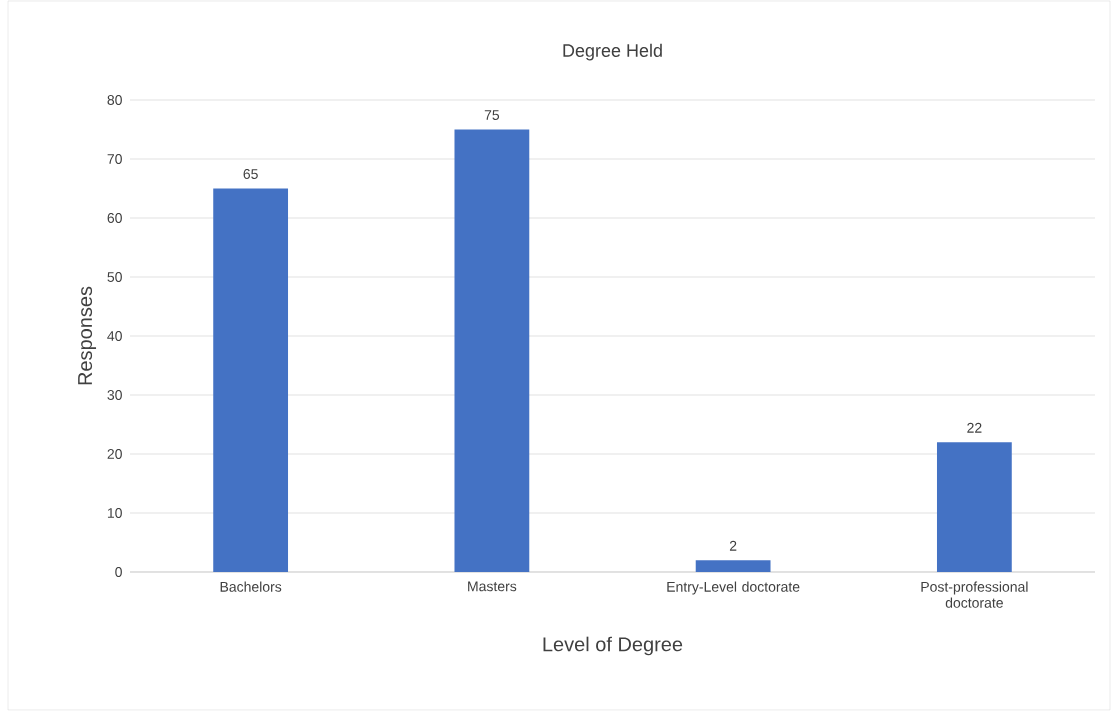 Image resolution: width=1111 pixels, height=711 pixels. I want to click on y-tick-label: 50, so click(114, 277).